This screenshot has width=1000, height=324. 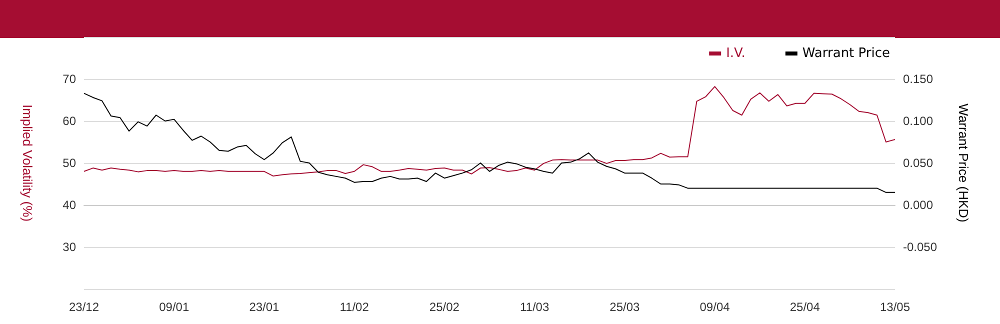 What do you see at coordinates (963, 163) in the screenshot?
I see `y2-axis-title: Warrant Price (HKD)` at bounding box center [963, 163].